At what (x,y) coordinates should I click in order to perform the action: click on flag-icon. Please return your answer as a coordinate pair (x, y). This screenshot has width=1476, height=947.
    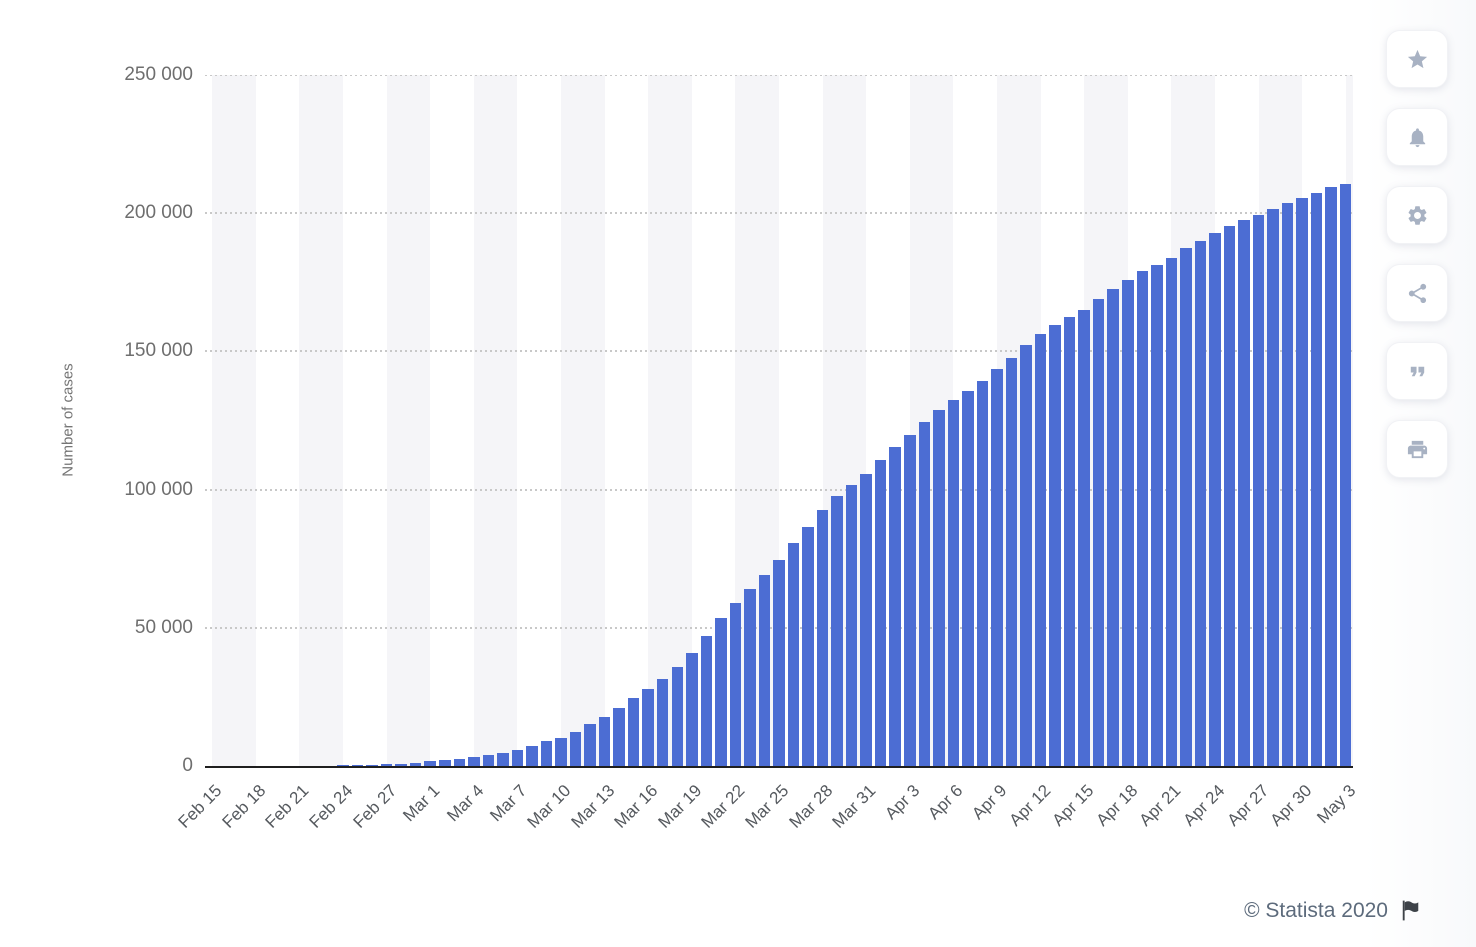
    Looking at the image, I should click on (1411, 910).